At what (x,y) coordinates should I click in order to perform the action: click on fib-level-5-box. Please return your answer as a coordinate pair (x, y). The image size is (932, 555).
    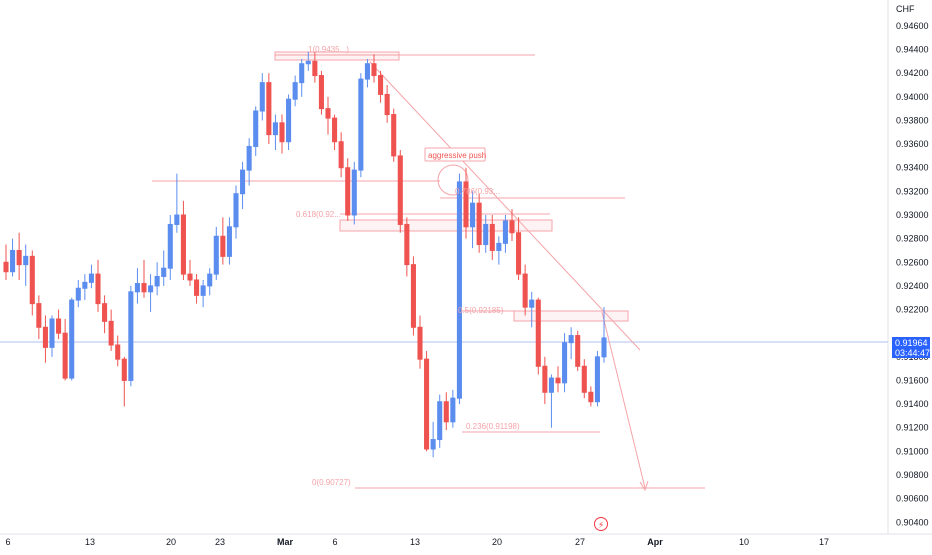
    Looking at the image, I should click on (571, 316).